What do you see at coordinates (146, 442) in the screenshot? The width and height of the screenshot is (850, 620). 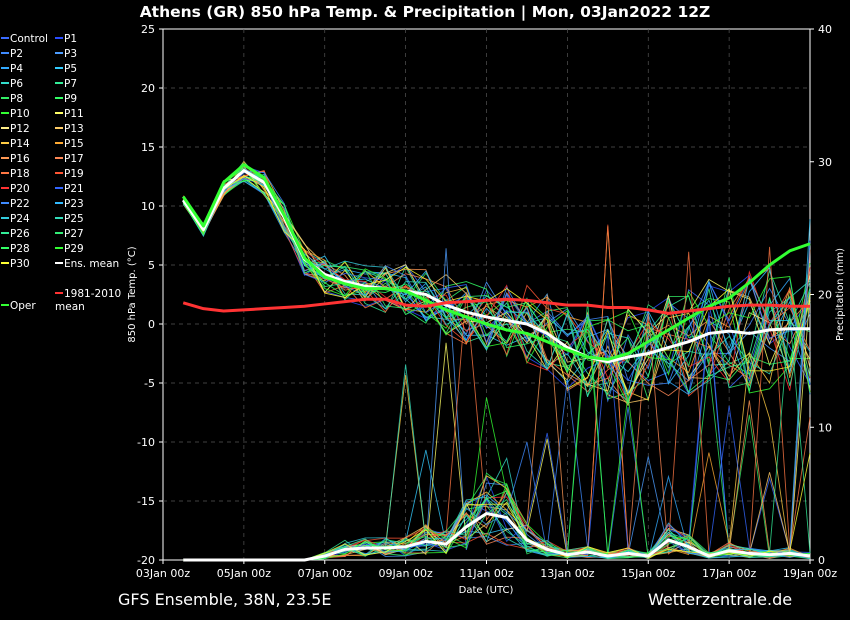 I see `y-tick-label: -10` at bounding box center [146, 442].